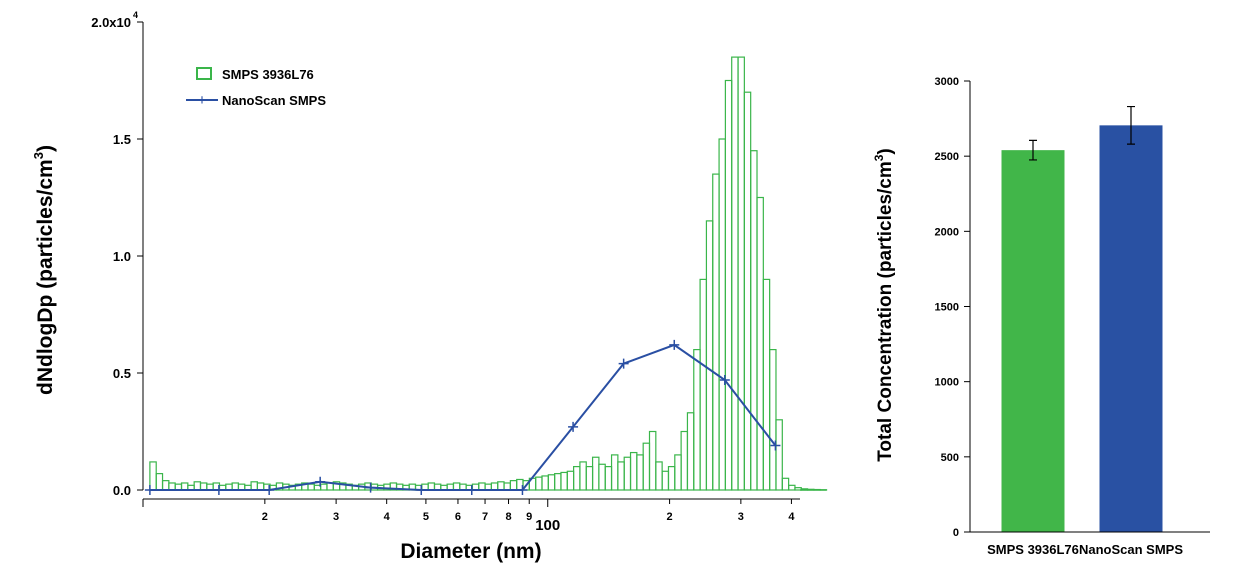  Describe the element at coordinates (204, 73) in the screenshot. I see `legend-swatch-smps` at that location.